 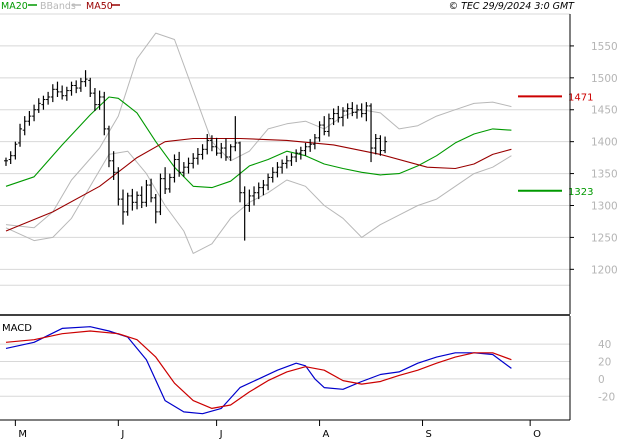 I want to click on x-tick-label: M, so click(x=22, y=434).